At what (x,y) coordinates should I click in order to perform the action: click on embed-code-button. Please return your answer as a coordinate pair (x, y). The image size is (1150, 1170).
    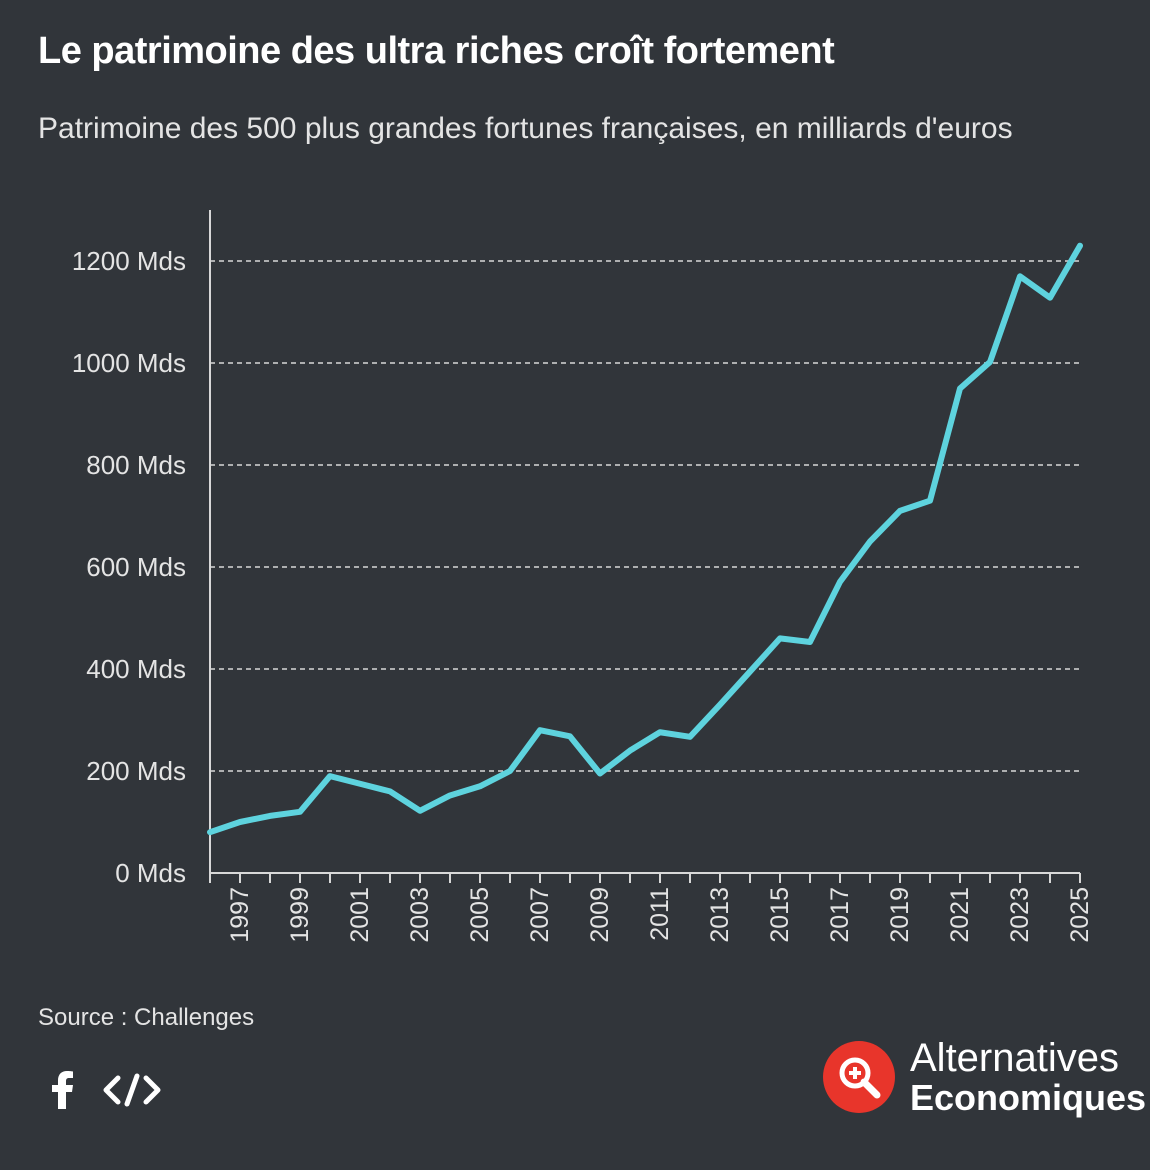
    Looking at the image, I should click on (132, 1090).